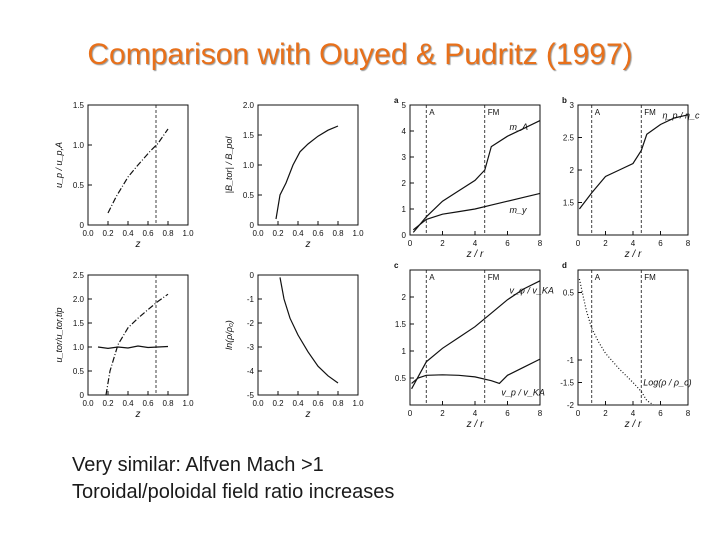 The image size is (720, 540). I want to click on y-axis-label: u_p / u_p,A, so click(59, 165).